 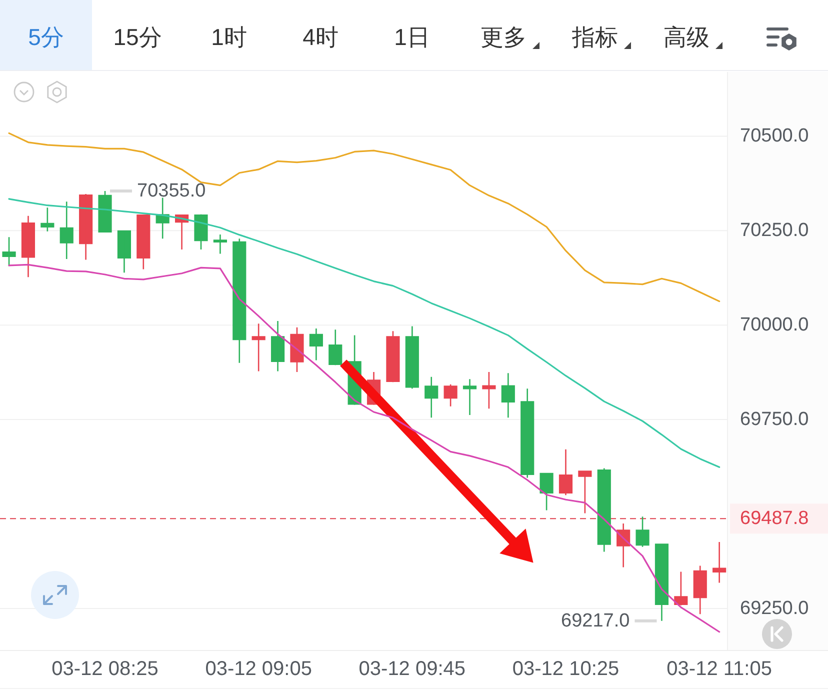 I want to click on tab-label: 15分, so click(x=137, y=37).